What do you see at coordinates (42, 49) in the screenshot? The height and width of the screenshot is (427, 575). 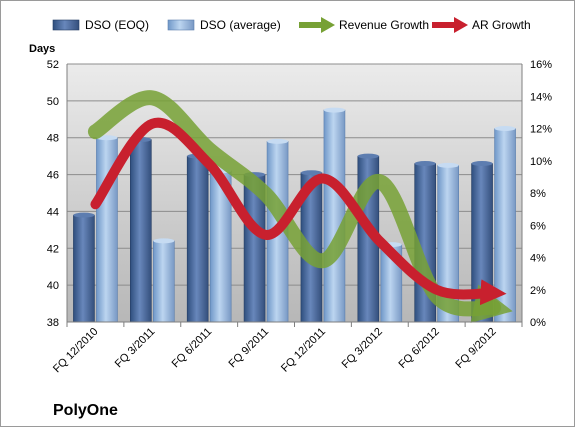 I see `y-axis-title: Days` at bounding box center [42, 49].